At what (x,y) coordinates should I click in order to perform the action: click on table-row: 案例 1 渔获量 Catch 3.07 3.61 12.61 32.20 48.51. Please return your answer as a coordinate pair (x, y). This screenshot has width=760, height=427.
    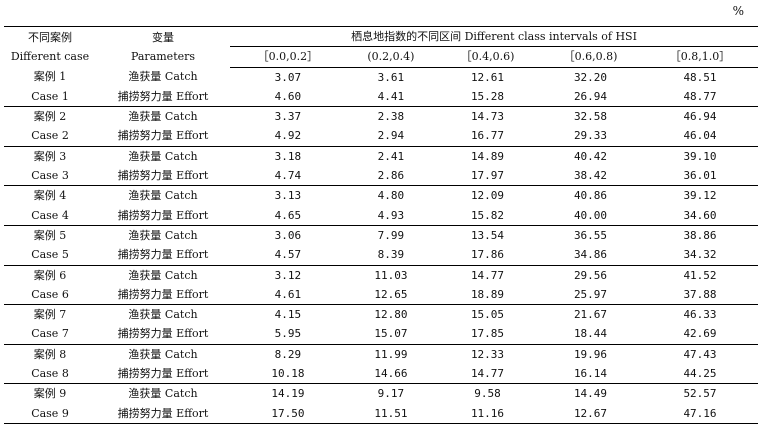
    Looking at the image, I should click on (381, 77).